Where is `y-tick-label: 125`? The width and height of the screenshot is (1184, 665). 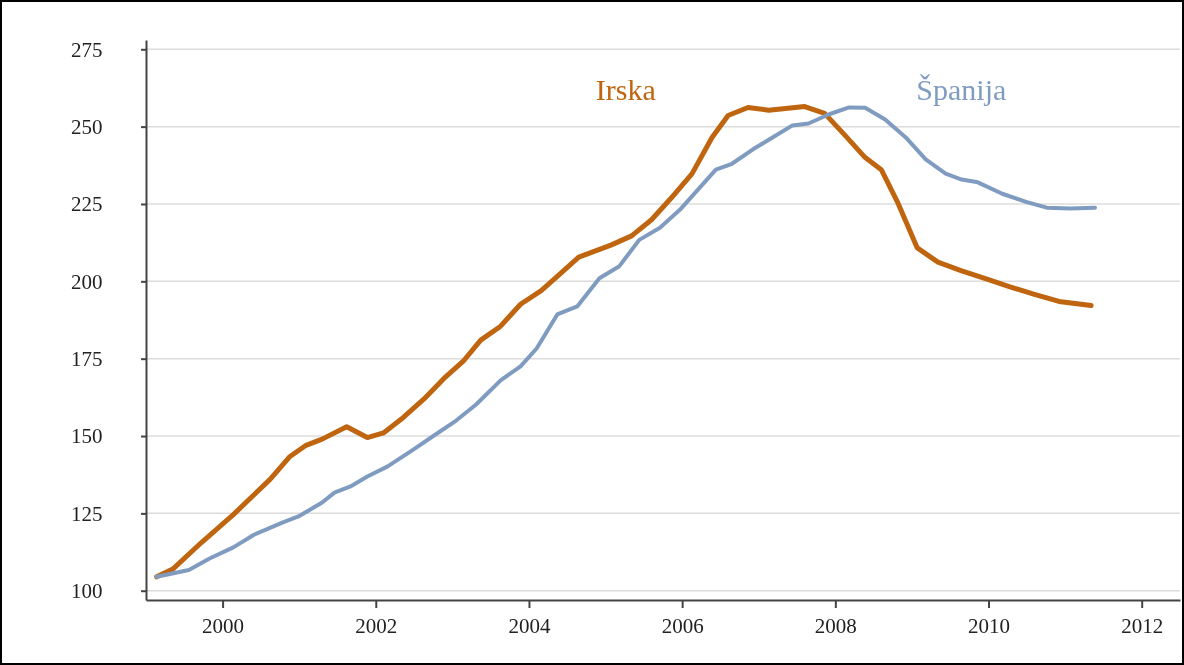 y-tick-label: 125 is located at coordinates (87, 513).